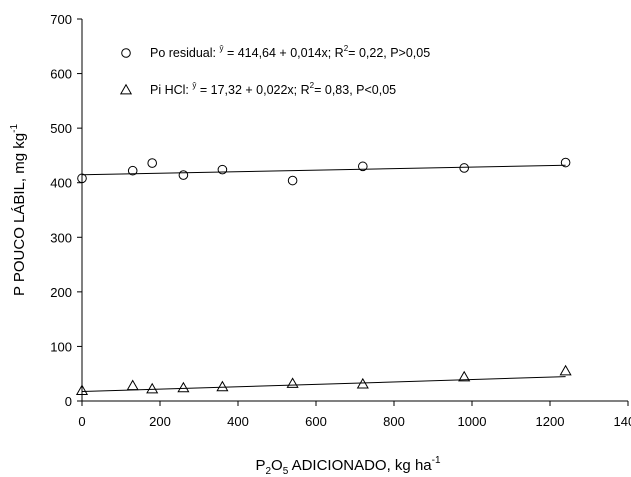 This screenshot has width=631, height=477. What do you see at coordinates (61, 292) in the screenshot?
I see `y-tick-label: 200` at bounding box center [61, 292].